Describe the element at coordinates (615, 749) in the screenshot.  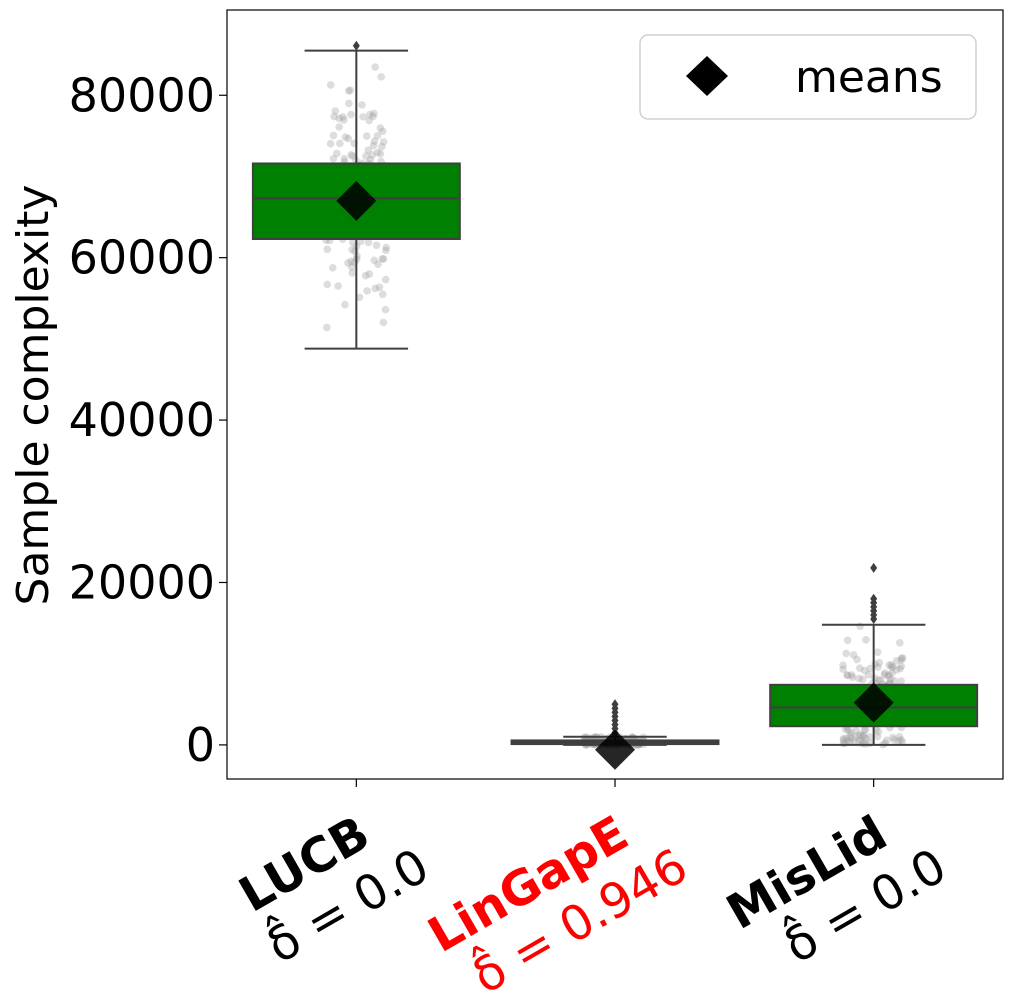
I see `mean-marker` at that location.